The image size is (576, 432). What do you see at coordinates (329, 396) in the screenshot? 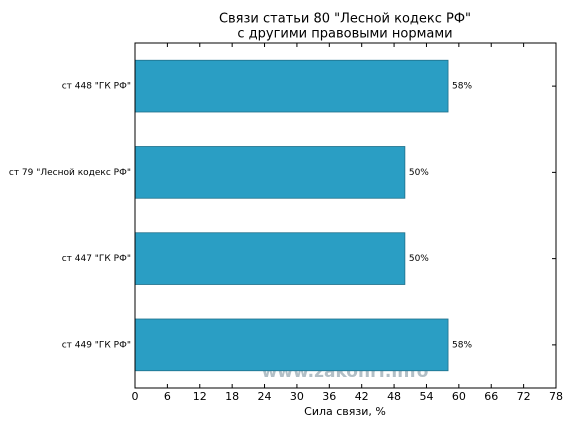
I see `x-tick-label: 36` at bounding box center [329, 396].